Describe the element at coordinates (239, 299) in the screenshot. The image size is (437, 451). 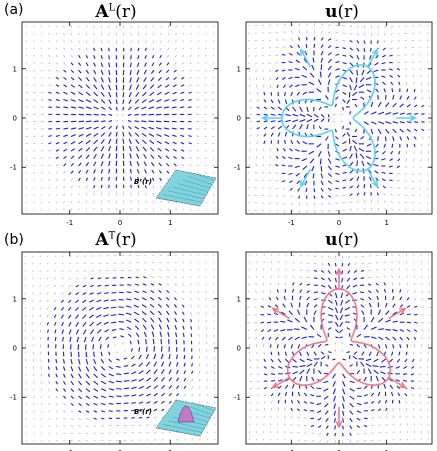
I see `y-tick-label: 1` at that location.